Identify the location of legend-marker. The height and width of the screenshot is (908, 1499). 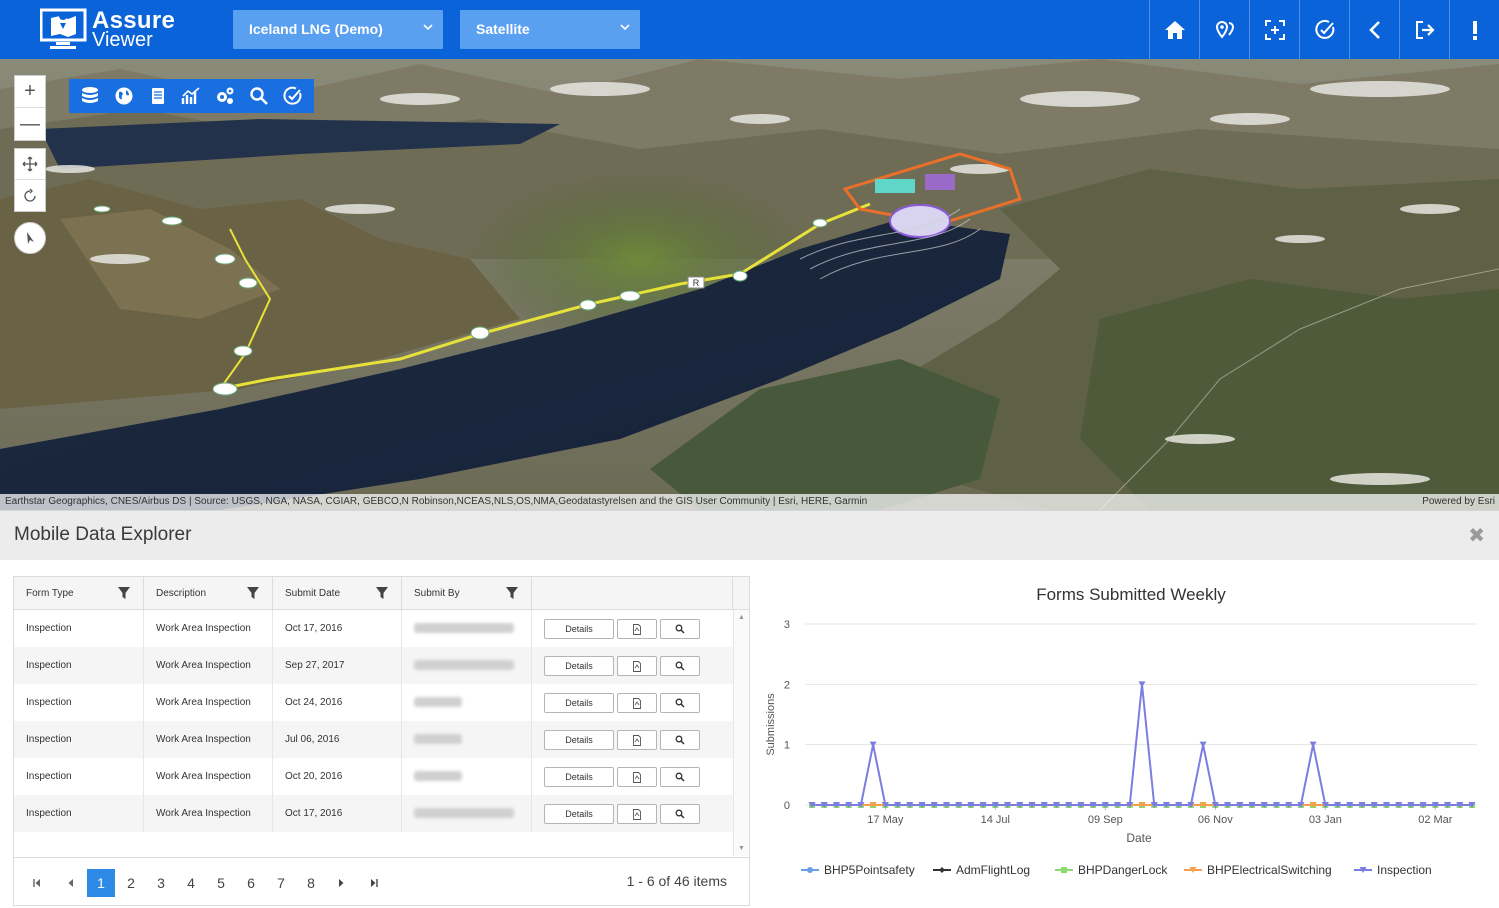
(1363, 870).